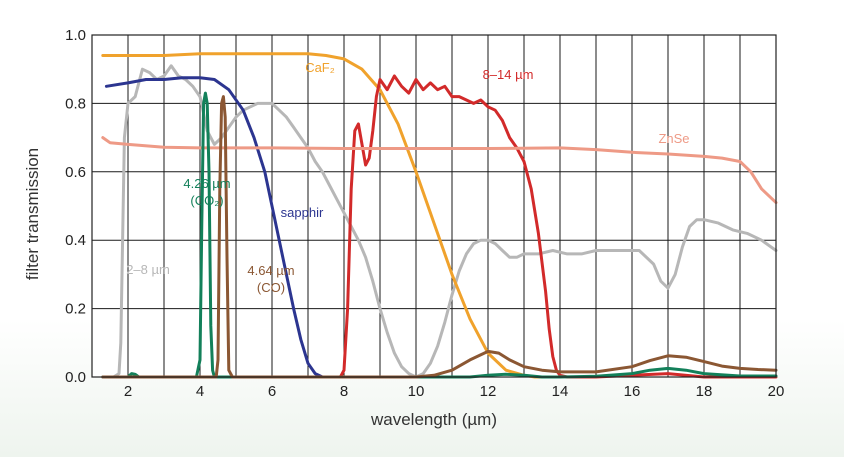  I want to click on y-axis-label: filter transmission, so click(32, 214).